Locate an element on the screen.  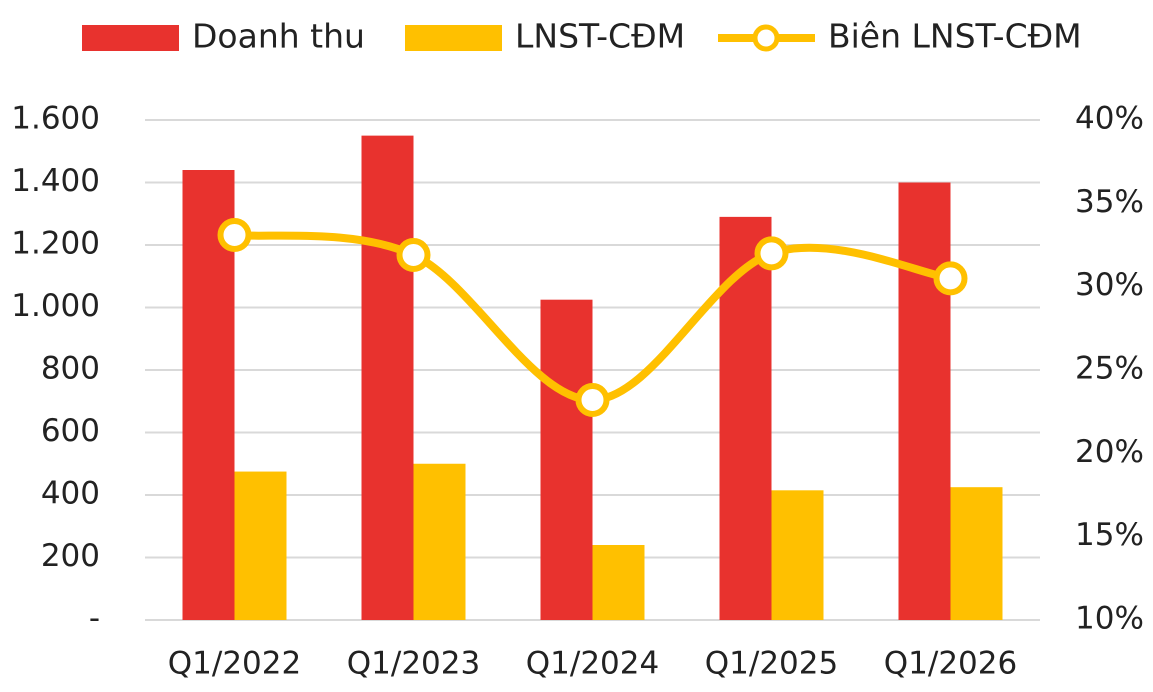
x-tick-label: Q1/2023 is located at coordinates (413, 664).